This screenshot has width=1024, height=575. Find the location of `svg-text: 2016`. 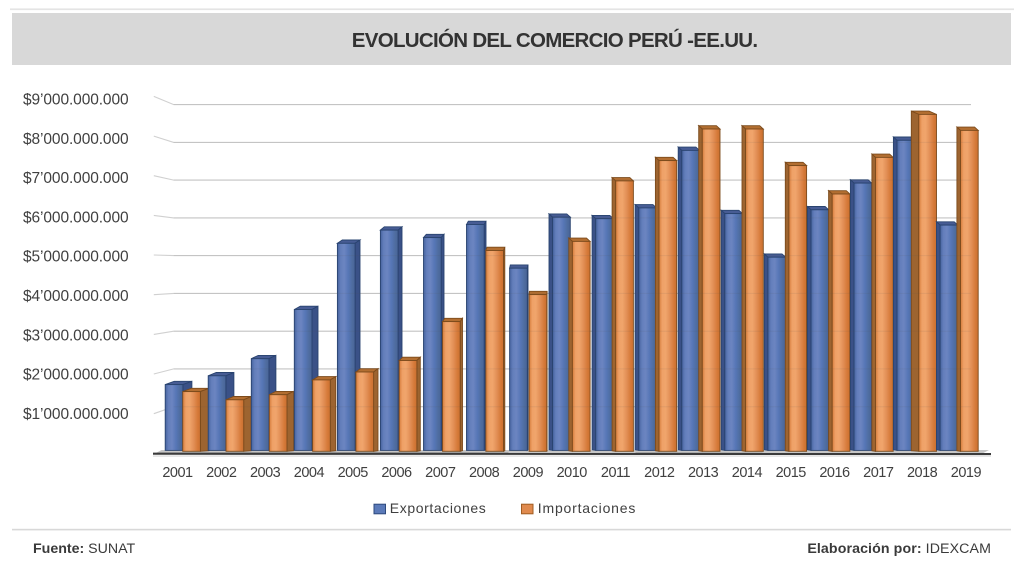

svg-text: 2016 is located at coordinates (834, 473).